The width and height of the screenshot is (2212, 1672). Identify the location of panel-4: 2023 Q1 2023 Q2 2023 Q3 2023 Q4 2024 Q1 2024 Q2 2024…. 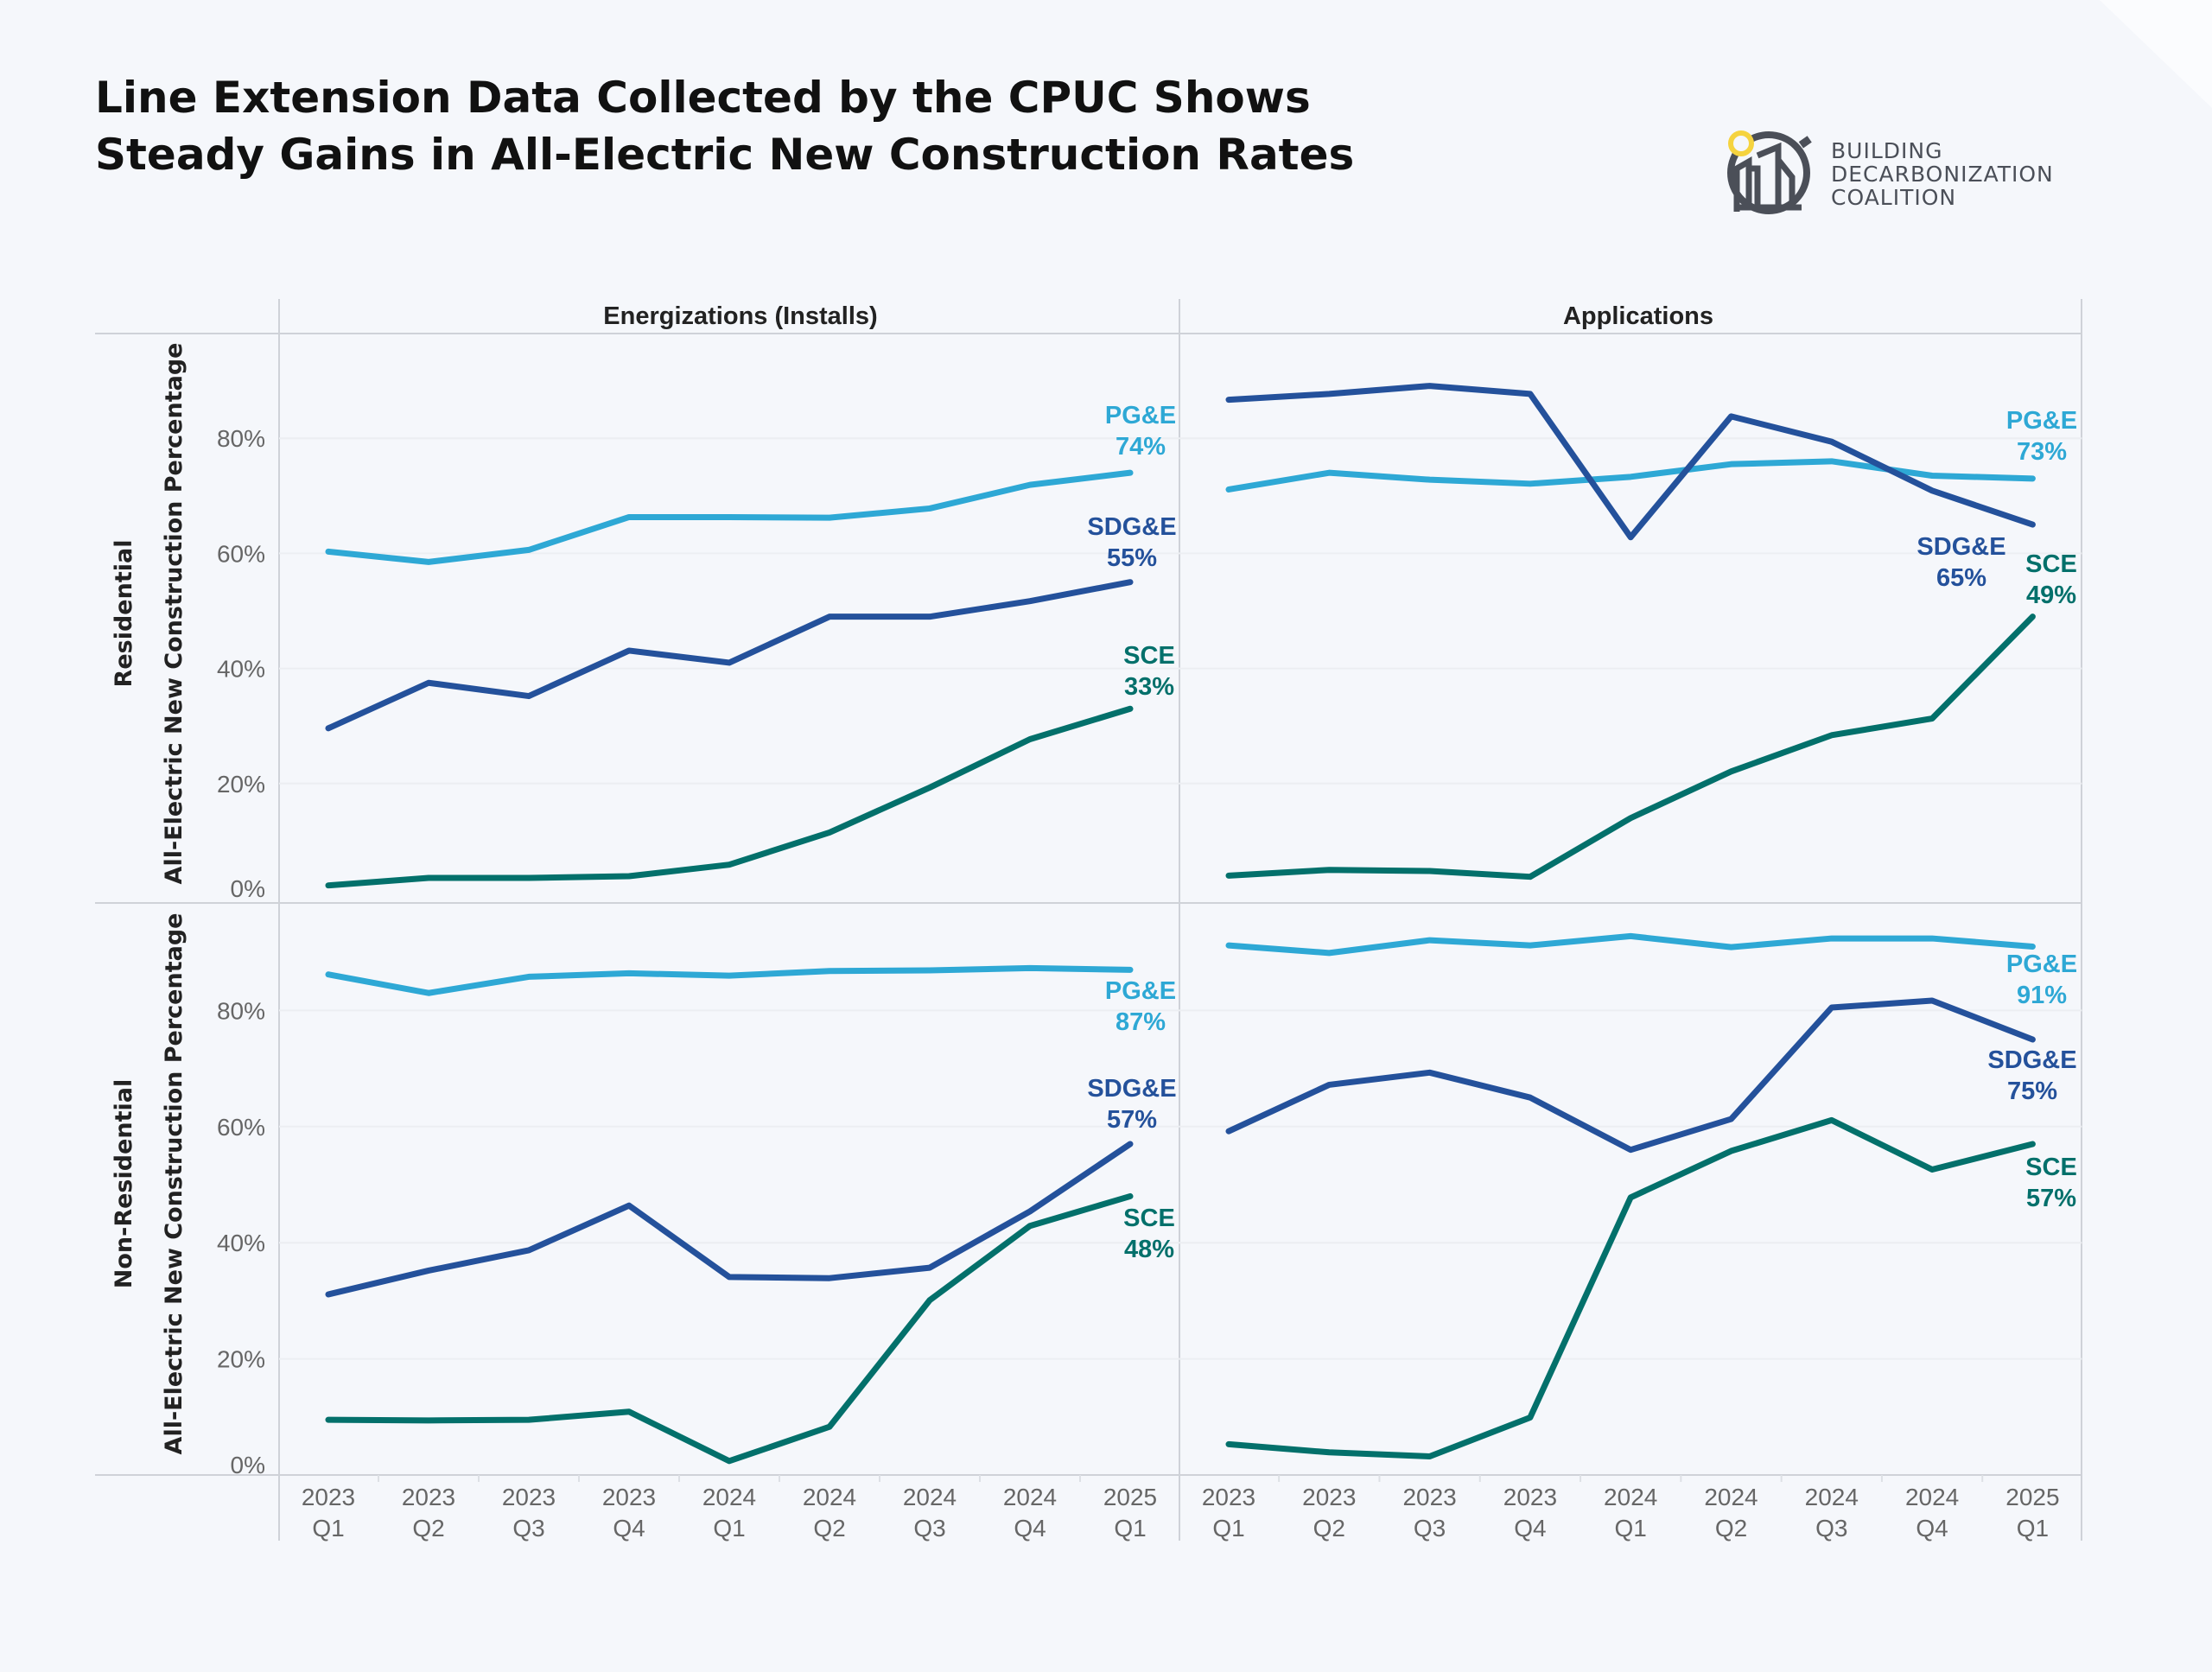
(1630, 1237).